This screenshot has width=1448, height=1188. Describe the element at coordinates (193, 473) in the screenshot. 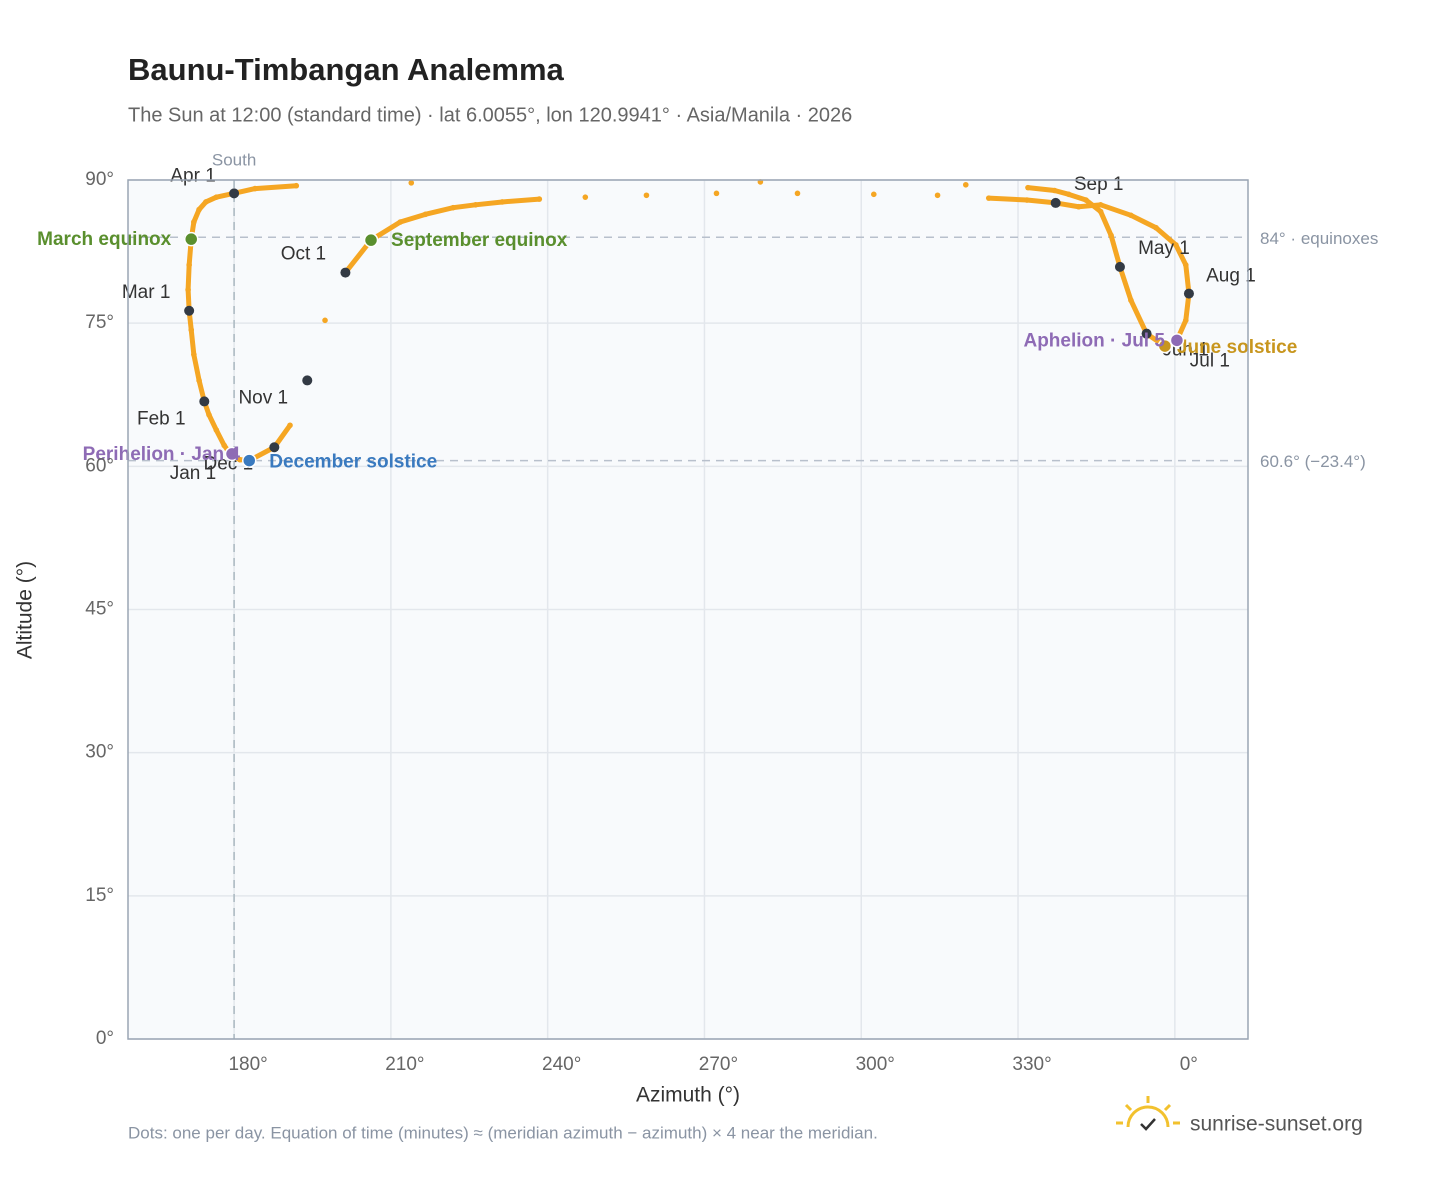

I see `month-label: Jan 1` at that location.